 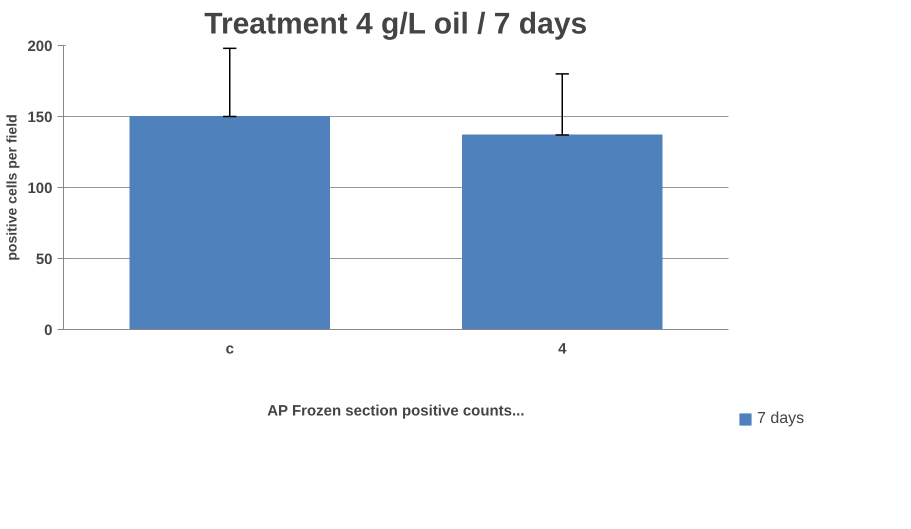 What do you see at coordinates (396, 24) in the screenshot?
I see `chart-title: Treatment 4 g/L oil / 7 days` at bounding box center [396, 24].